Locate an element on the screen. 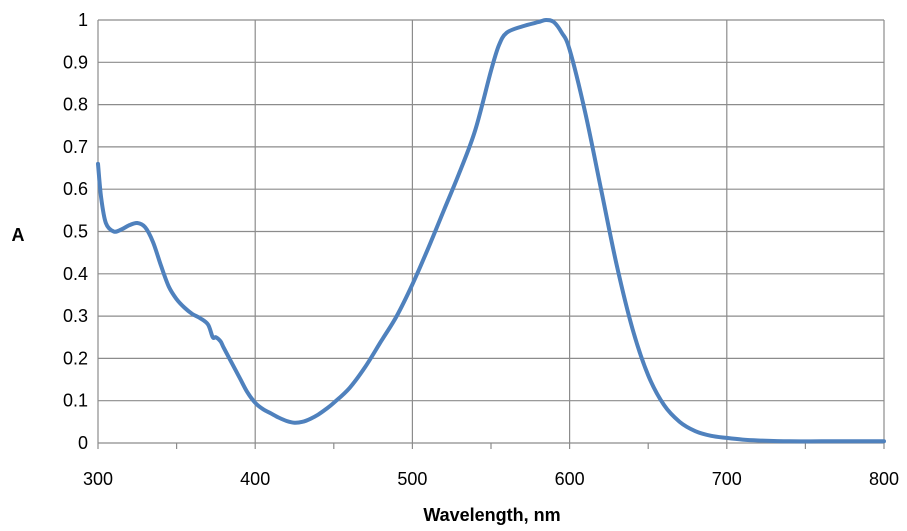 Image resolution: width=907 pixels, height=531 pixels. y-tick-label: 0 is located at coordinates (83, 443).